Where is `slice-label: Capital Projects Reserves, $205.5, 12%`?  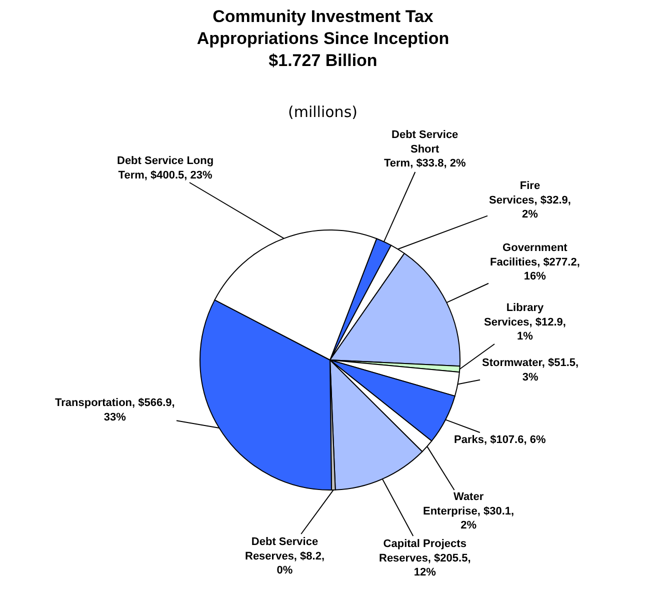
slice-label: Capital Projects Reserves, $205.5, 12% is located at coordinates (425, 558).